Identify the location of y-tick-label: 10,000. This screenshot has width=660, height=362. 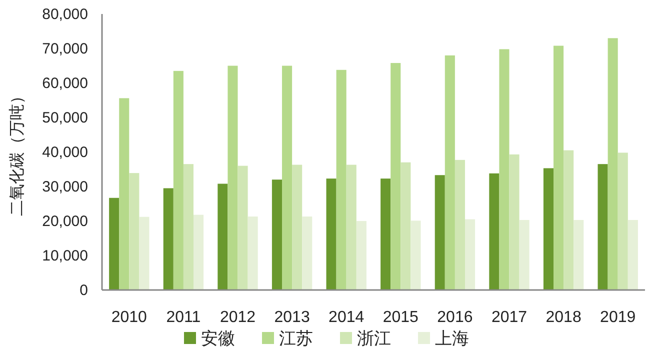
(65, 256).